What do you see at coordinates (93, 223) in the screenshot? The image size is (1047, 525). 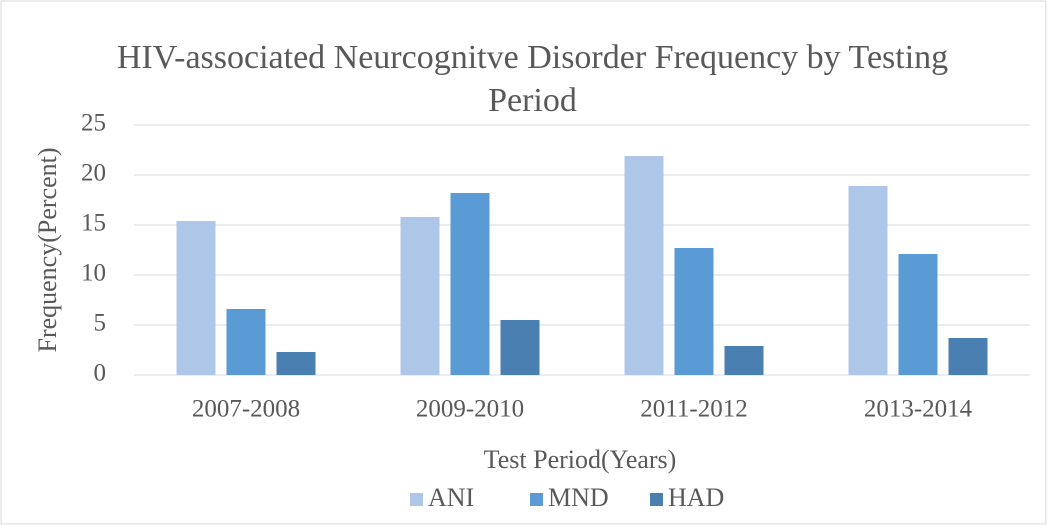 I see `y-tick-label: 15` at bounding box center [93, 223].